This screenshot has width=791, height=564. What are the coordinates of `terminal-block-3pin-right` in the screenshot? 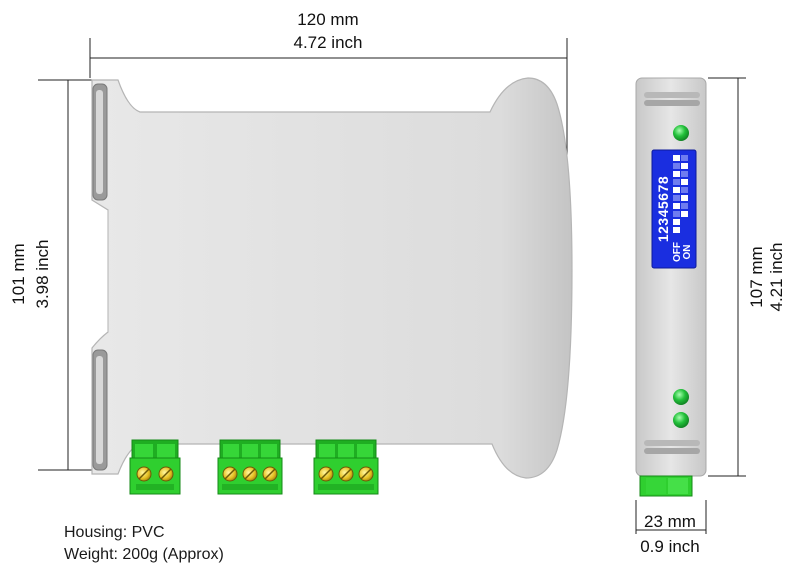 It's located at (346, 467).